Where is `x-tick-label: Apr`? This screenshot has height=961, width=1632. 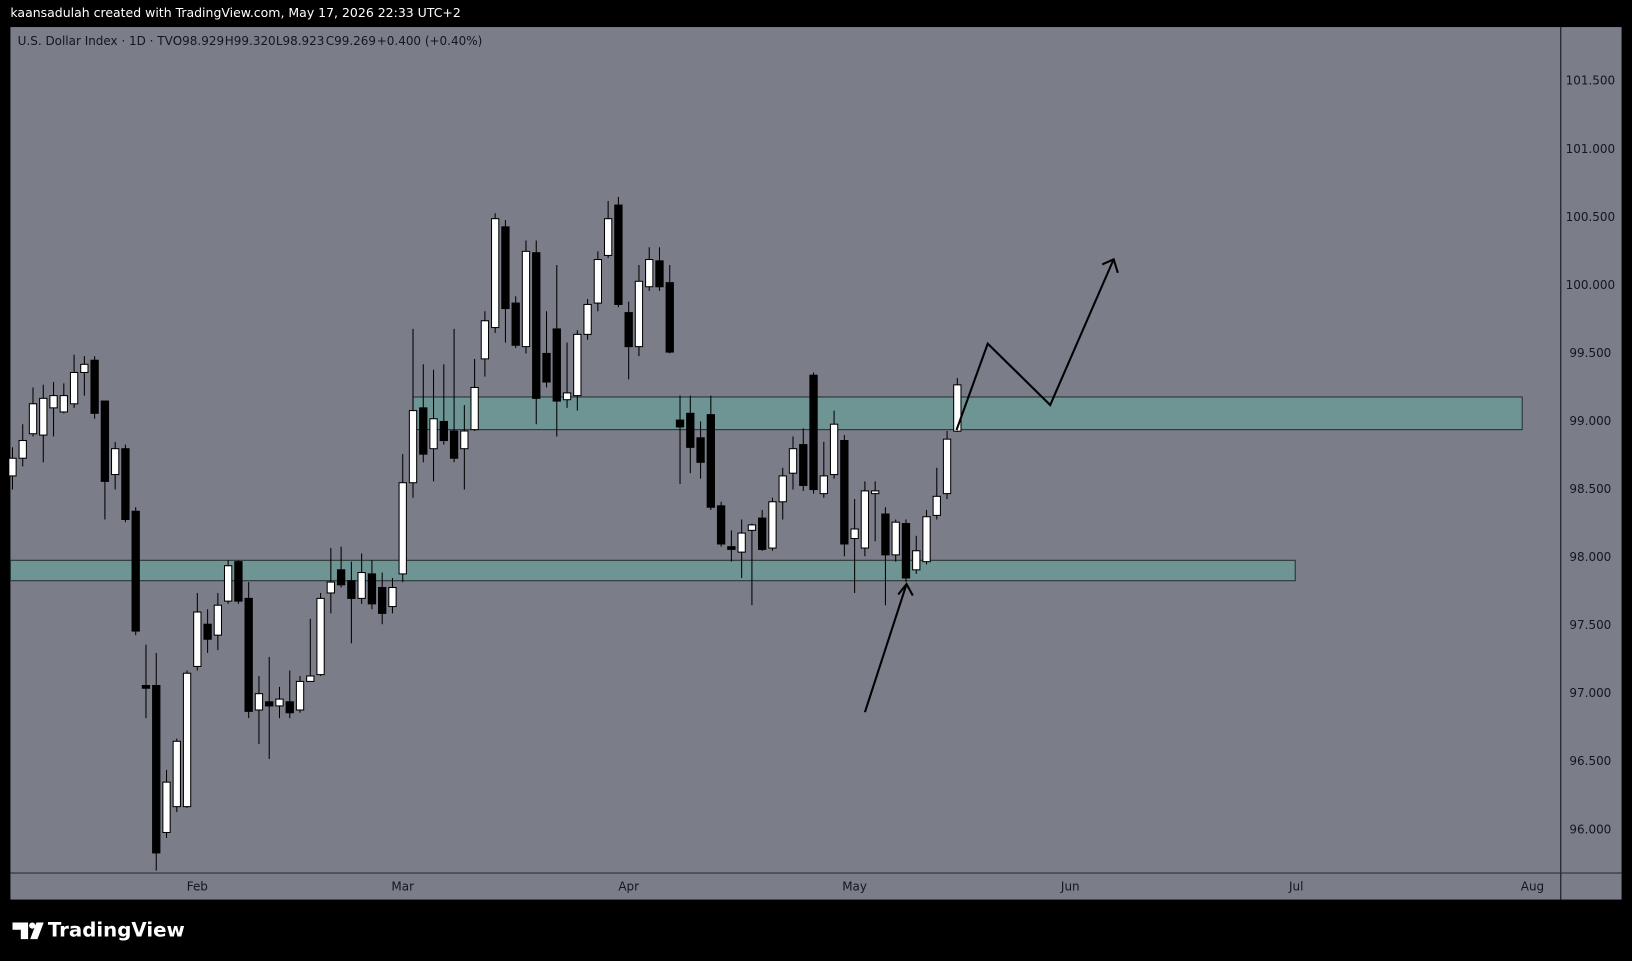
x-tick-label: Apr is located at coordinates (628, 887).